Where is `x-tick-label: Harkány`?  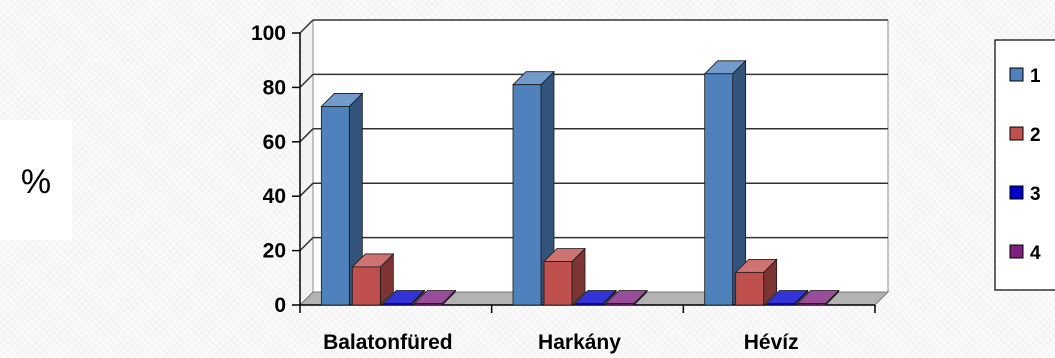
x-tick-label: Harkány is located at coordinates (579, 342).